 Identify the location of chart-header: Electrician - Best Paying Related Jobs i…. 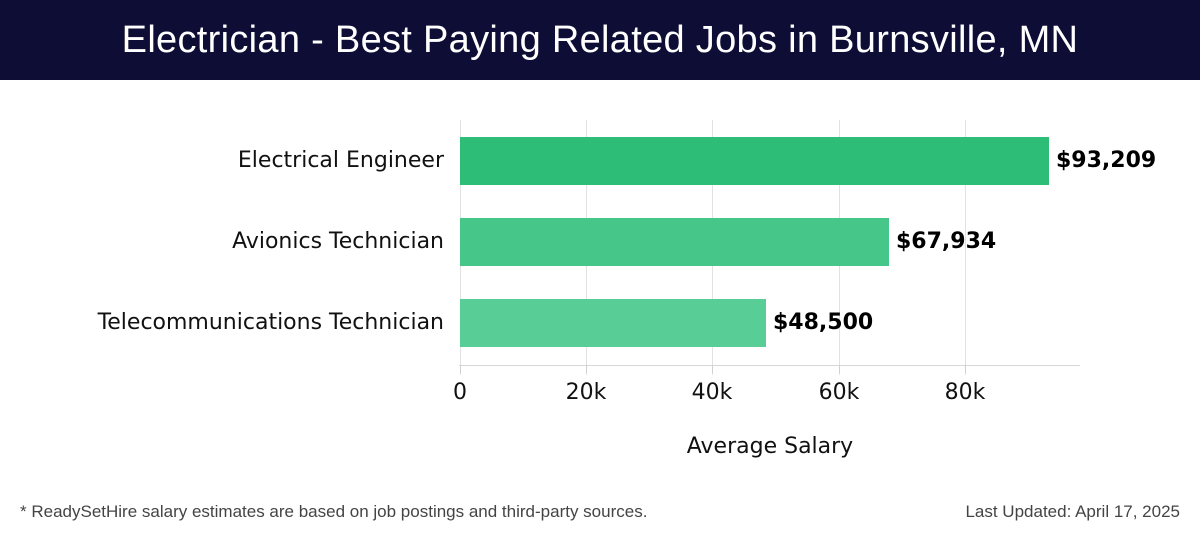
(600, 40).